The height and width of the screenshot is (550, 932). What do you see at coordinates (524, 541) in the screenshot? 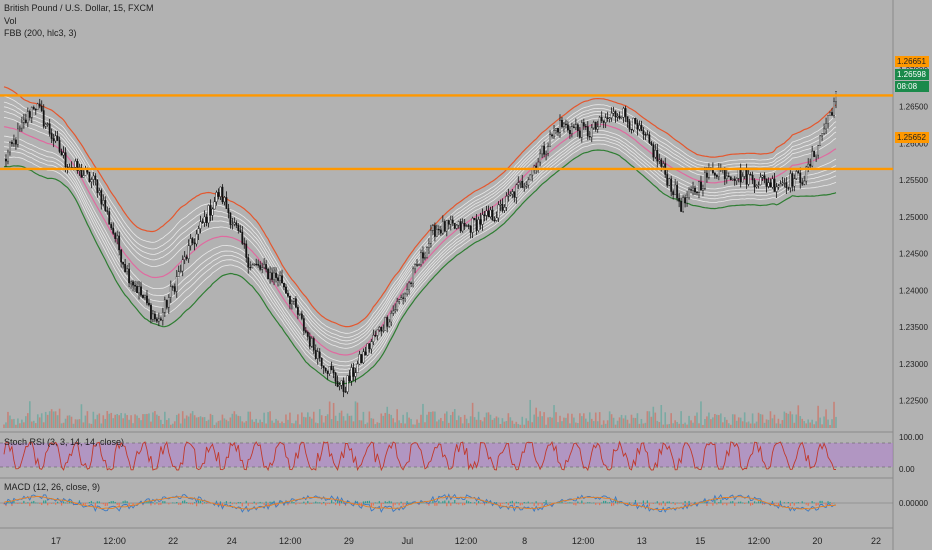
I see `time-tick-label: 8` at bounding box center [524, 541].